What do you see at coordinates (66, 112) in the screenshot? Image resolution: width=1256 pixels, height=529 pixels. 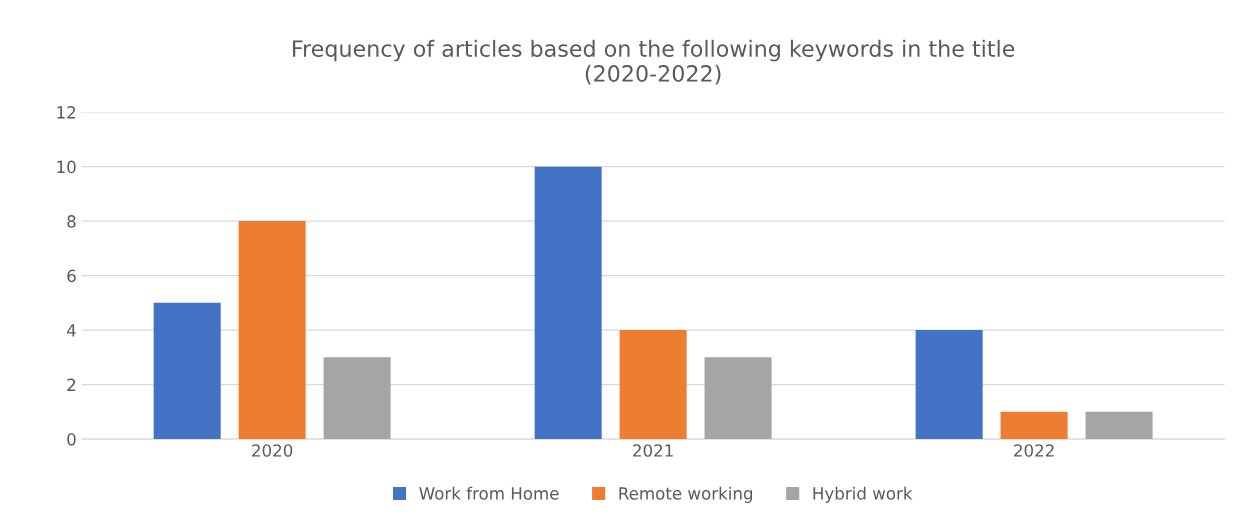 I see `y-tick-label: 12` at bounding box center [66, 112].